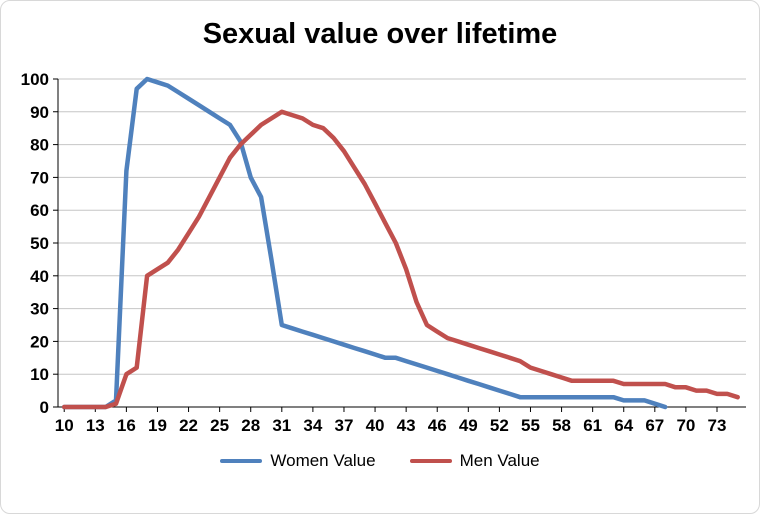 This screenshot has width=760, height=514. Describe the element at coordinates (39, 210) in the screenshot. I see `y-tick-label: 60` at that location.